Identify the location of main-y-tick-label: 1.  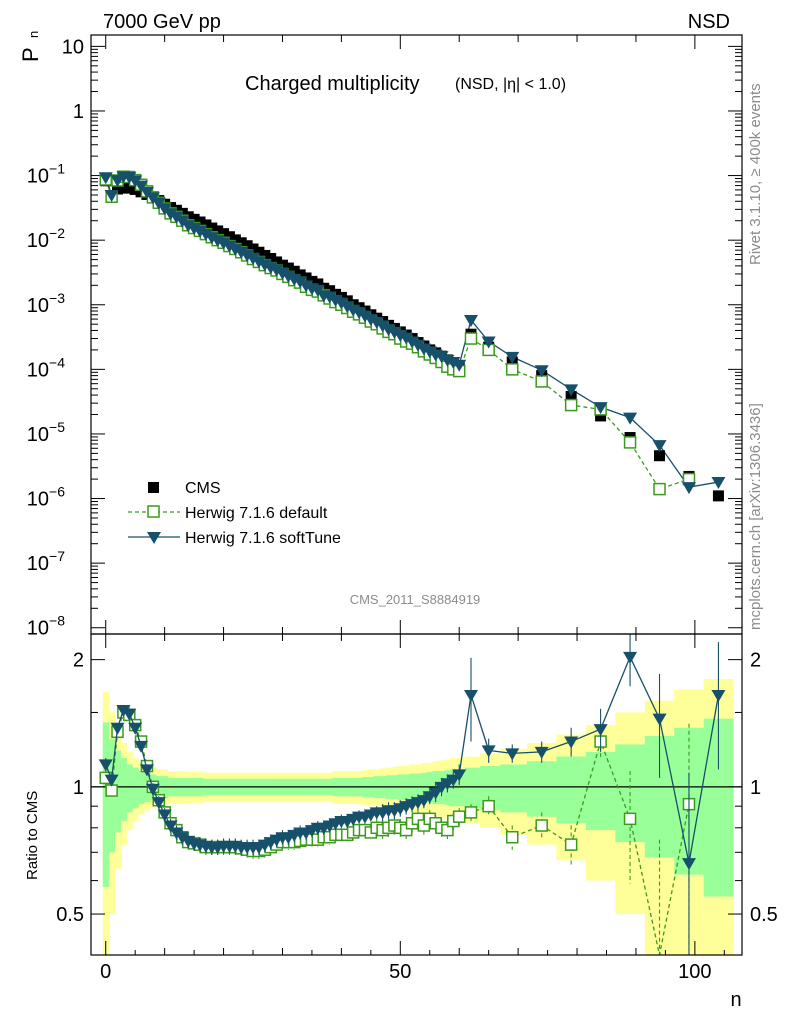
(78, 112).